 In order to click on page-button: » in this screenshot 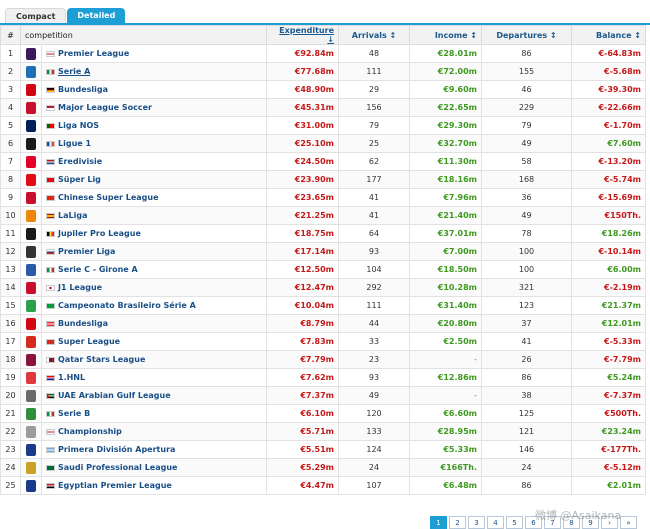, I will do `click(628, 522)`.